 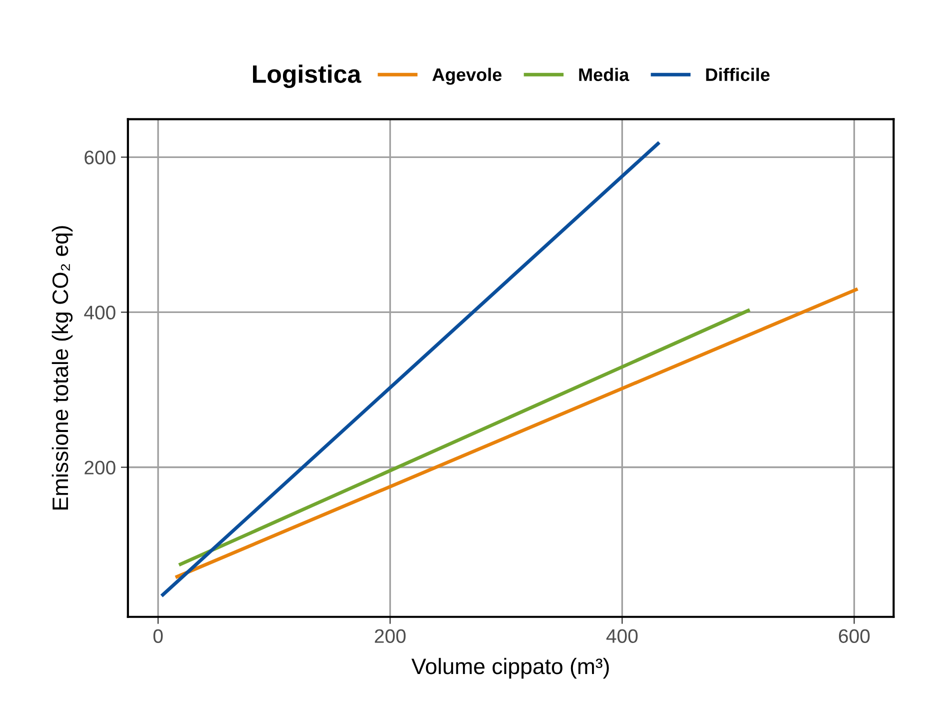 What do you see at coordinates (158, 636) in the screenshot?
I see `x-tick-label: 0` at bounding box center [158, 636].